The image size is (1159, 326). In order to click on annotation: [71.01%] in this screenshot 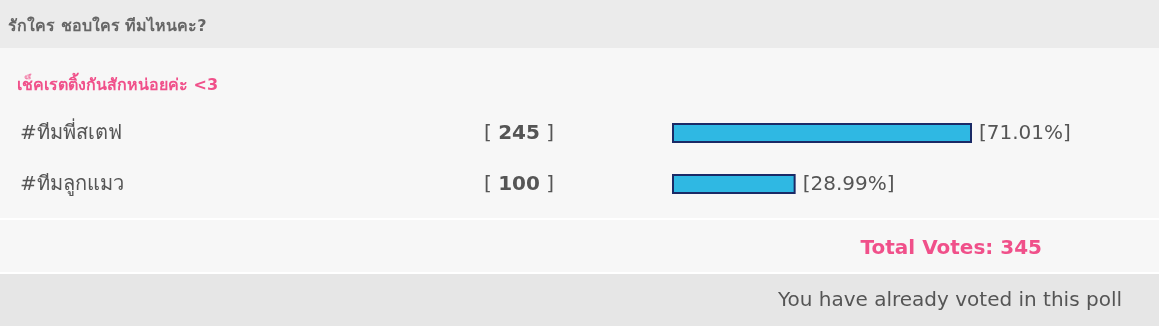, I will do `click(1025, 131)`.